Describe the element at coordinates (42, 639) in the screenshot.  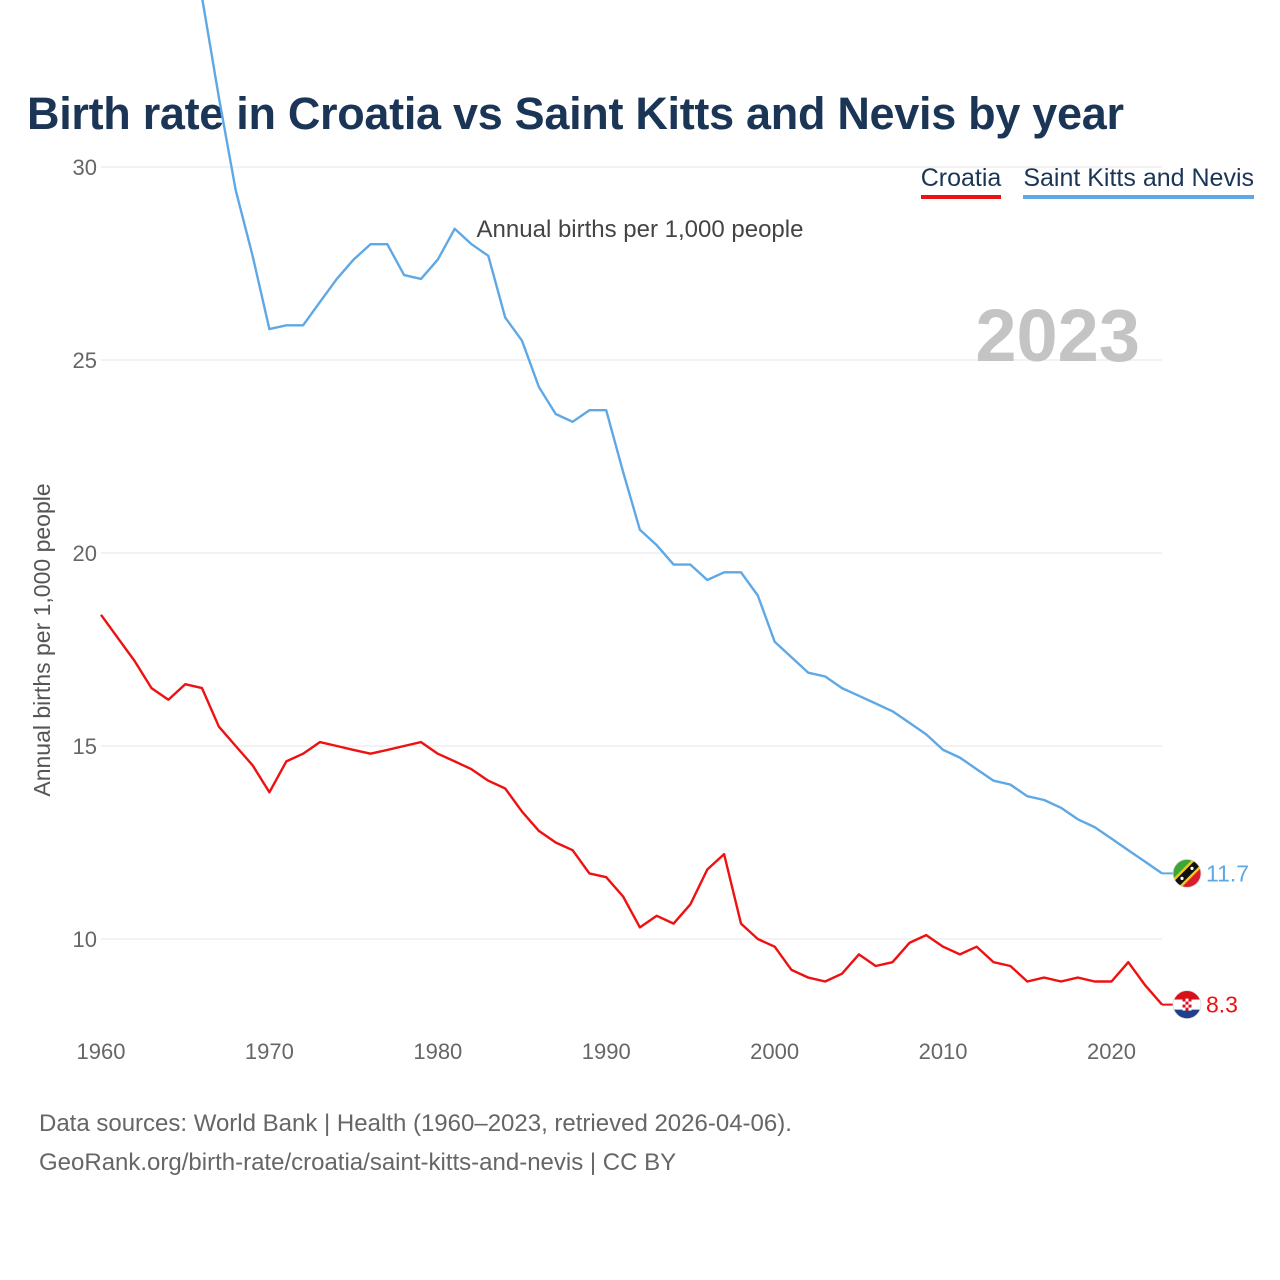
I see `y-axis-label: Annual births per 1,000 people` at that location.